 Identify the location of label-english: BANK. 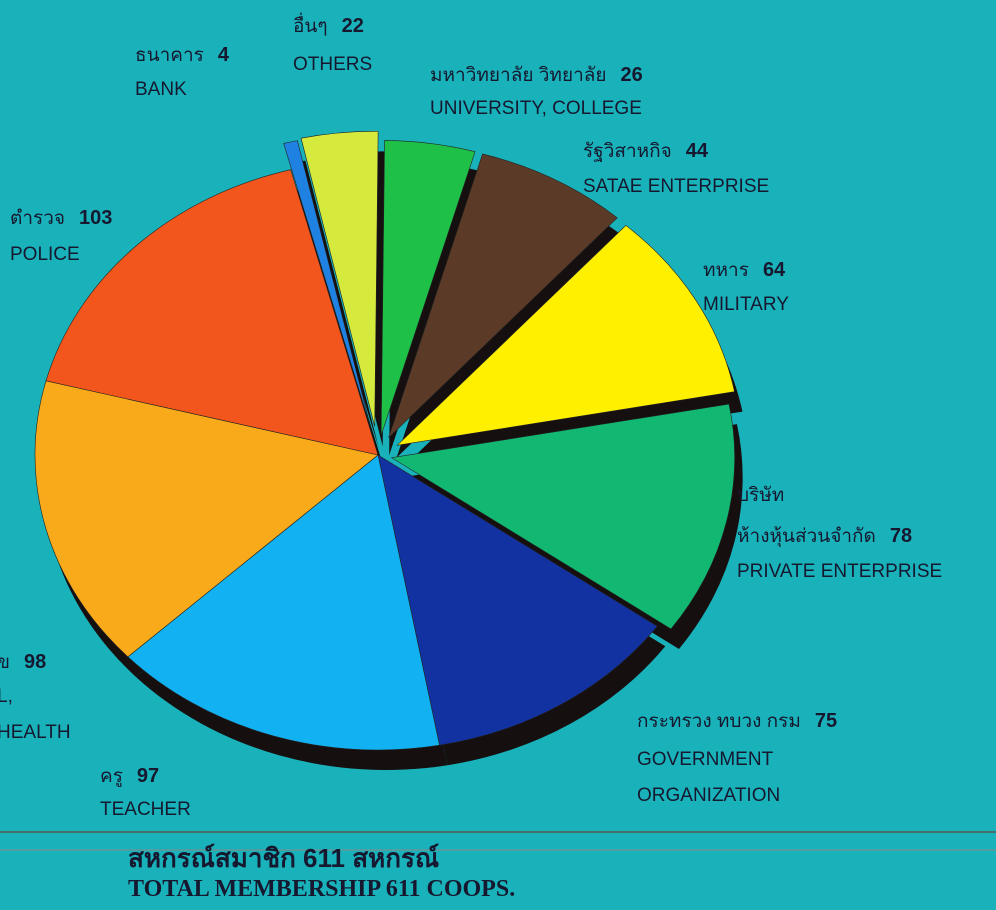
(161, 89).